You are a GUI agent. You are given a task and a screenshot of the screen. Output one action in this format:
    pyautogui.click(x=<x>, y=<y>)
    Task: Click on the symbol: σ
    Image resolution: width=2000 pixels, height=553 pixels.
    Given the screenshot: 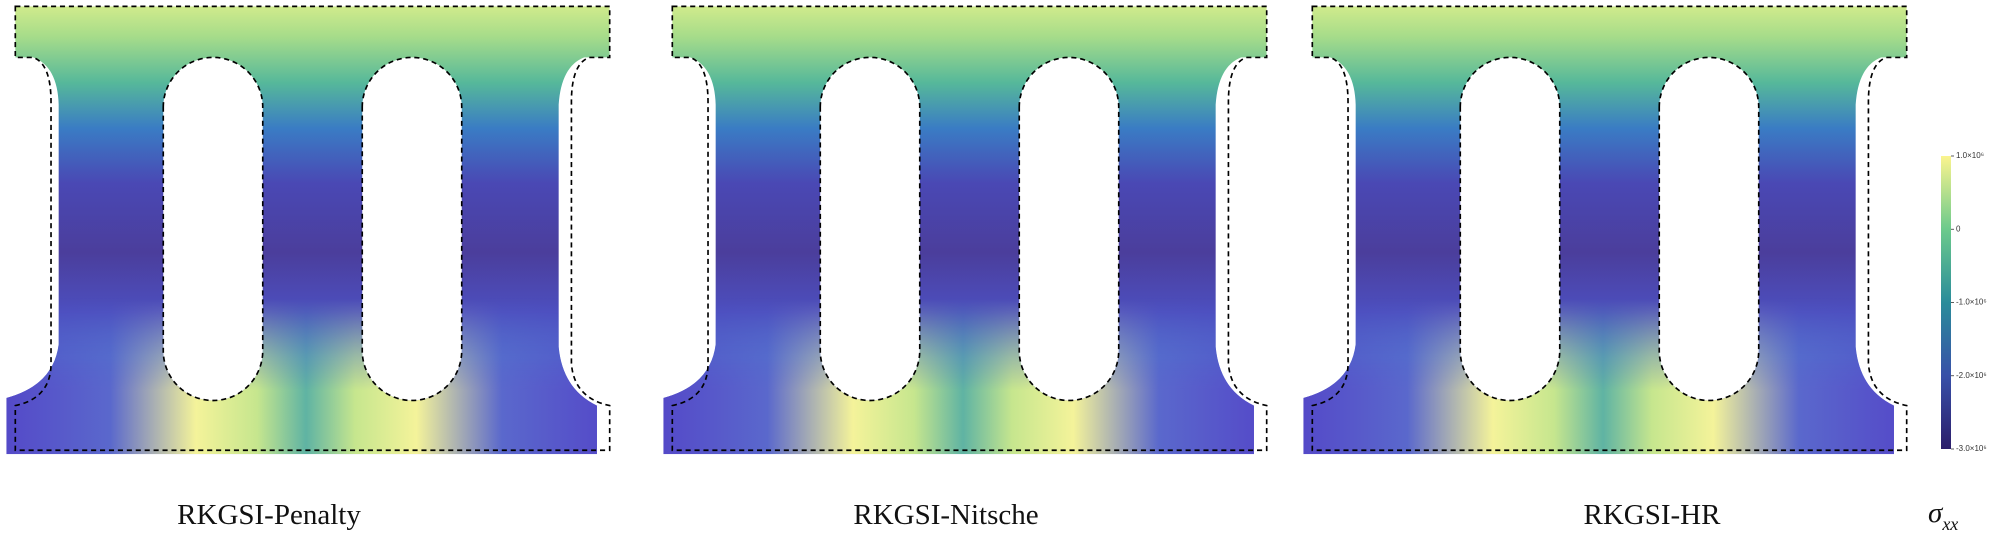 What is the action you would take?
    pyautogui.click(x=1936, y=513)
    